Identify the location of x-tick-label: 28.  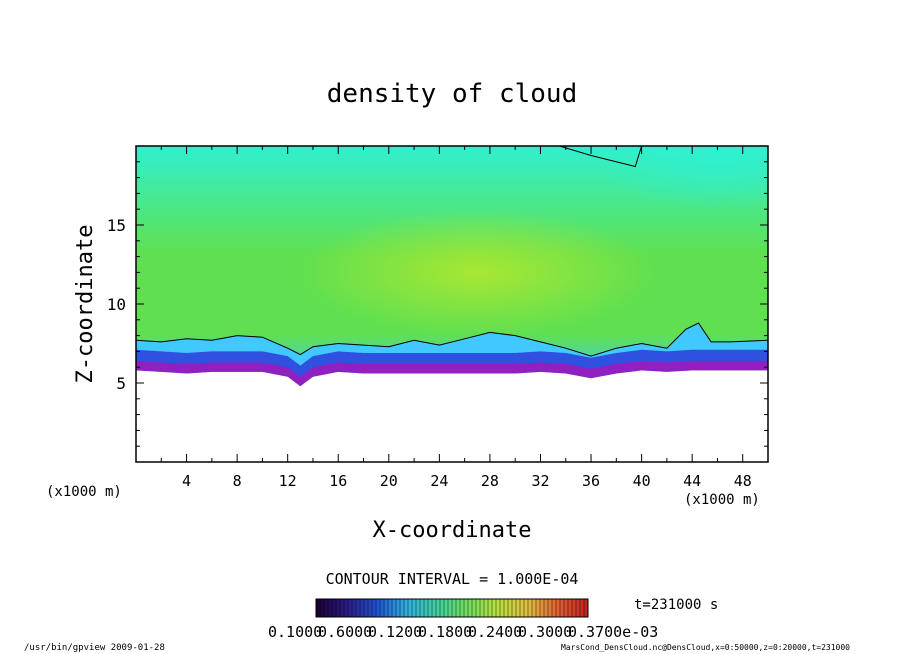
(490, 481).